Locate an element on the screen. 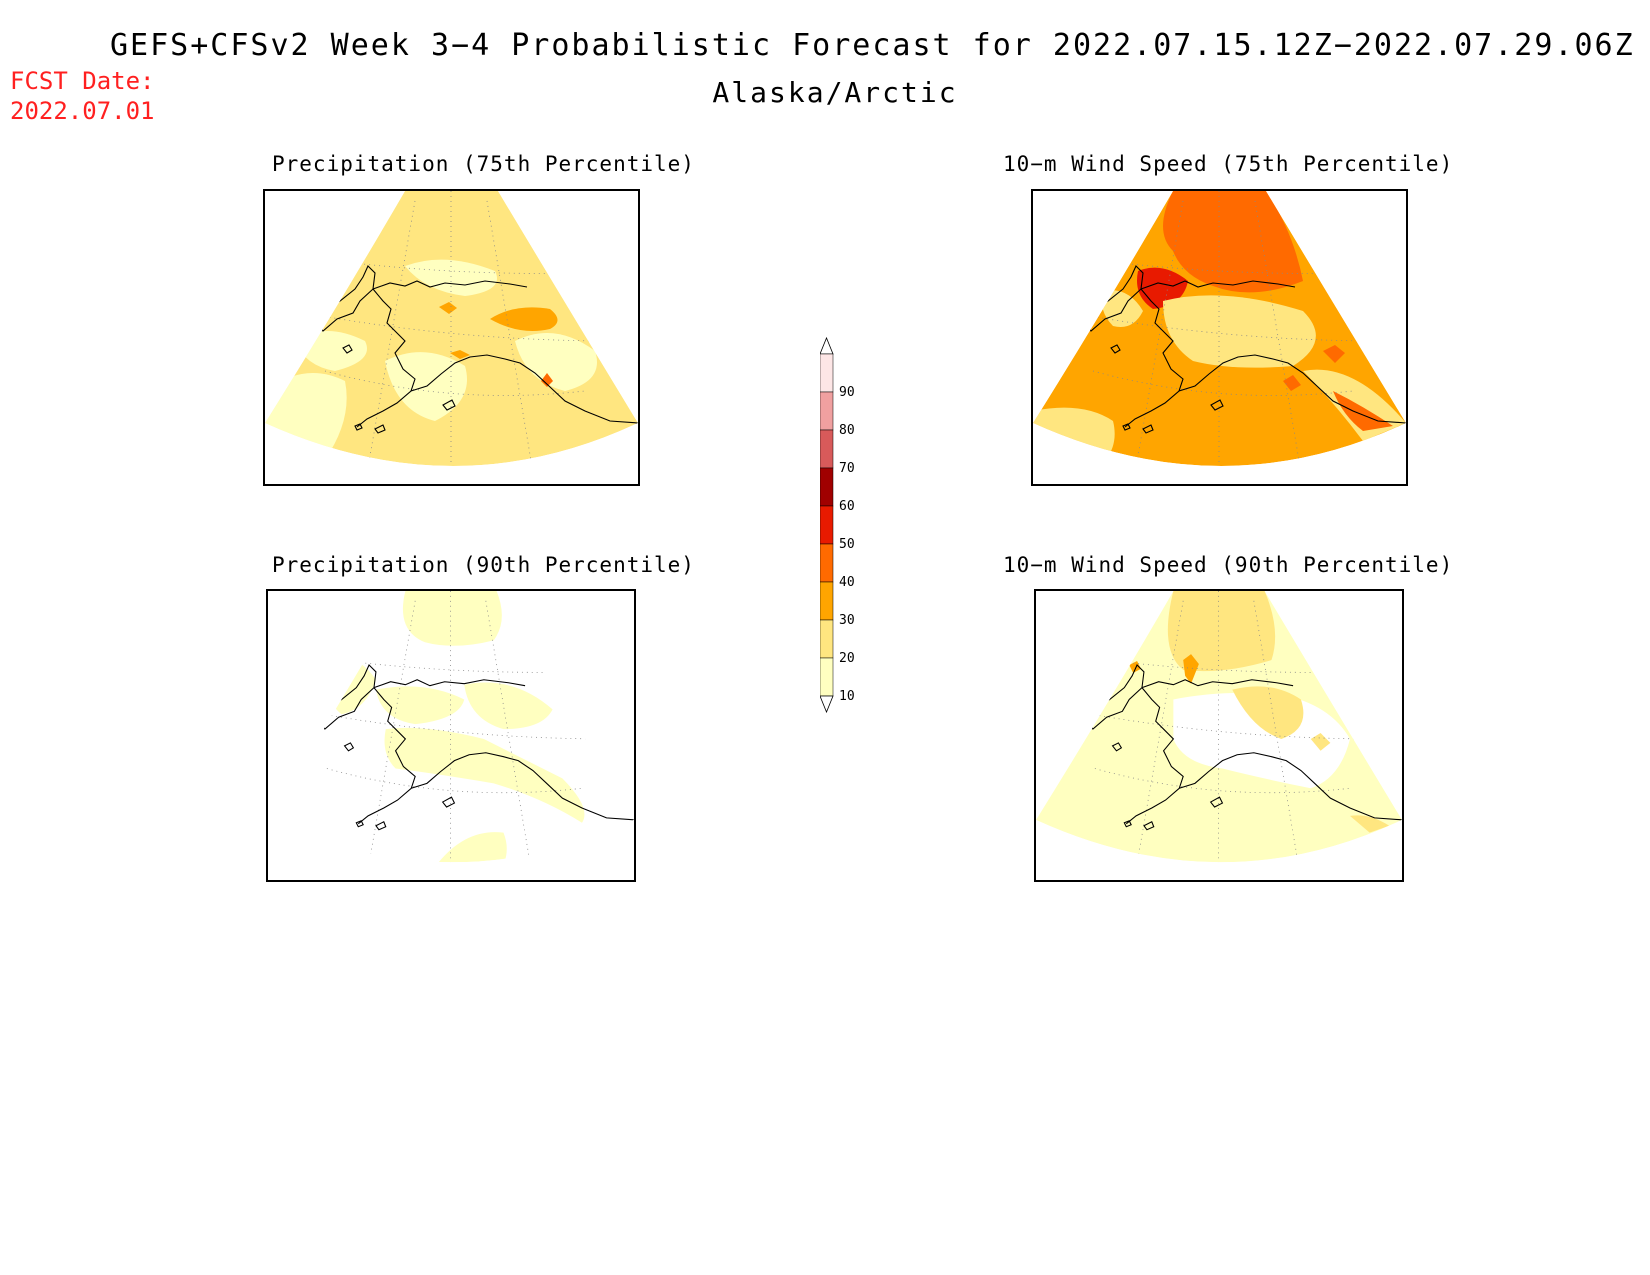  colorbar-tick-label: 80 is located at coordinates (847, 430).